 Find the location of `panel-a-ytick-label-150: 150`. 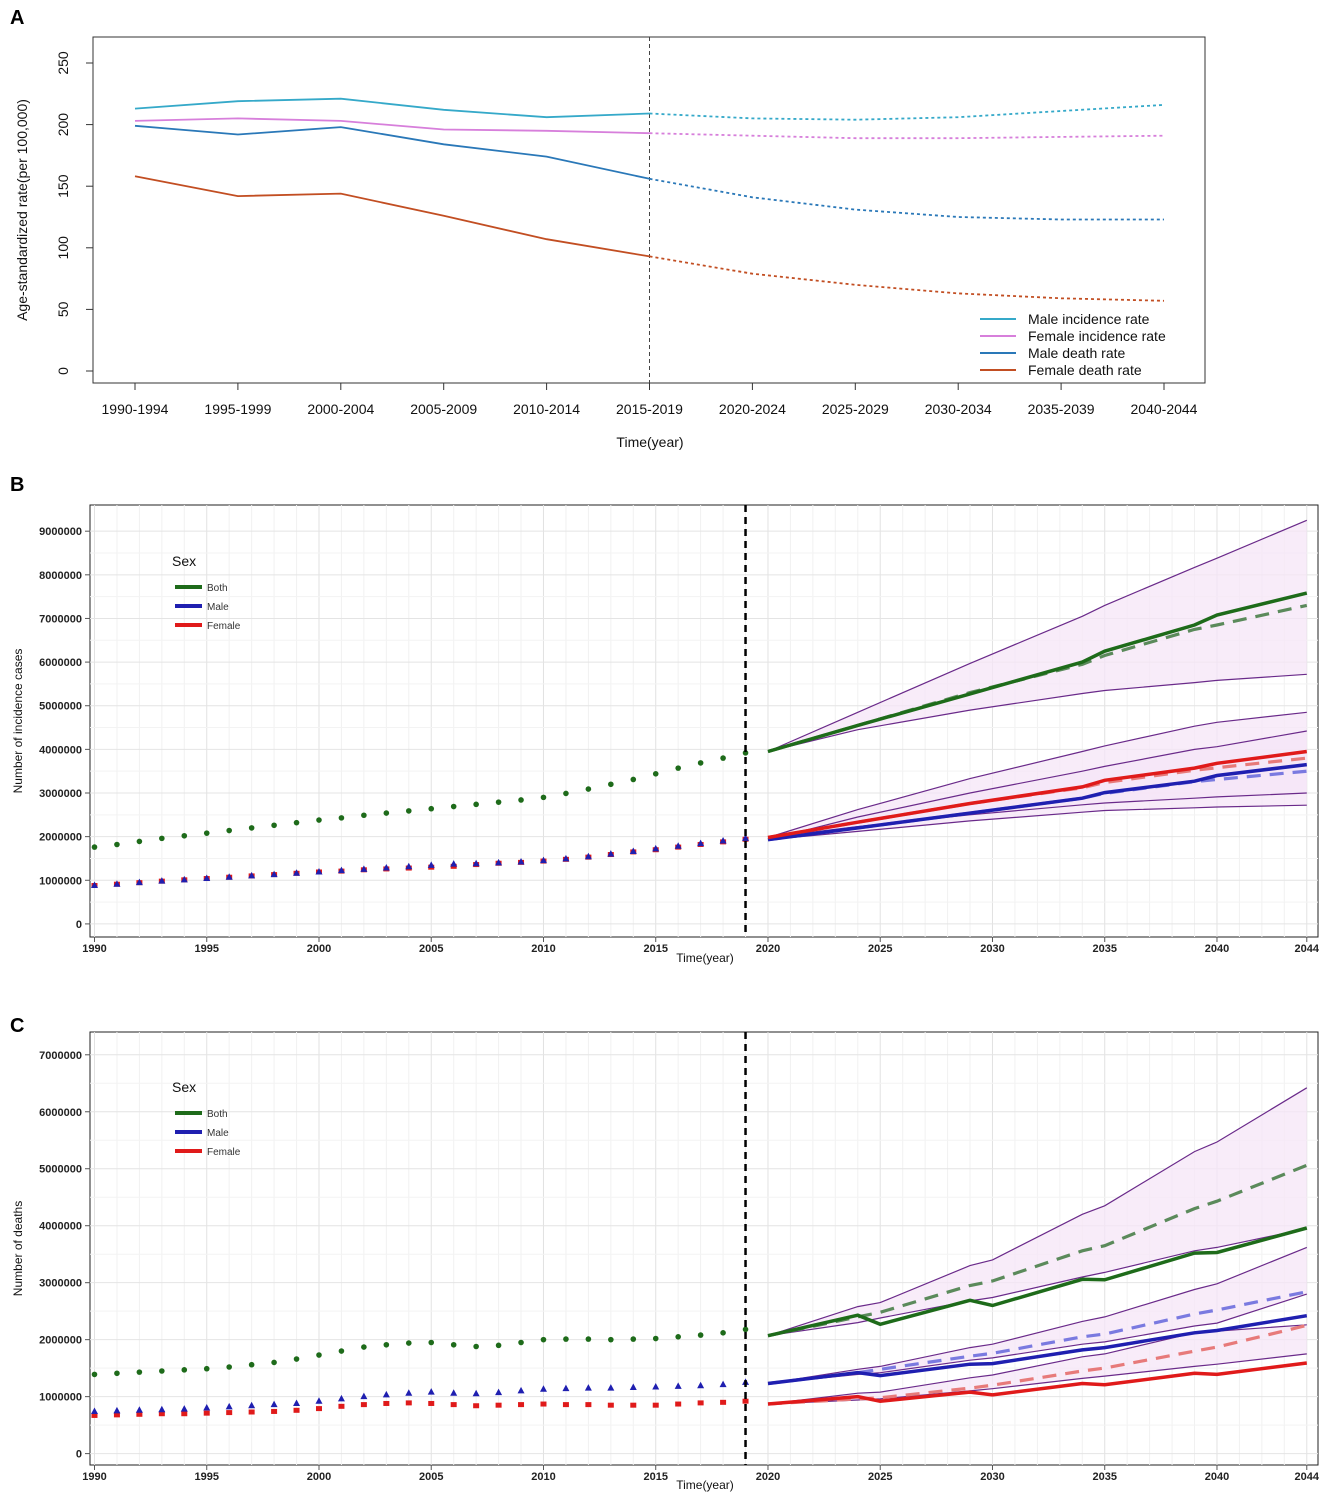

panel-a-ytick-label-150: 150 is located at coordinates (63, 186).